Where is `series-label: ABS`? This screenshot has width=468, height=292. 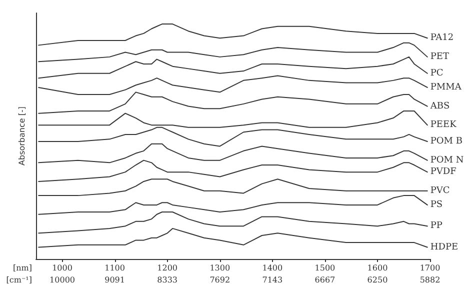 series-label: ABS is located at coordinates (439, 106).